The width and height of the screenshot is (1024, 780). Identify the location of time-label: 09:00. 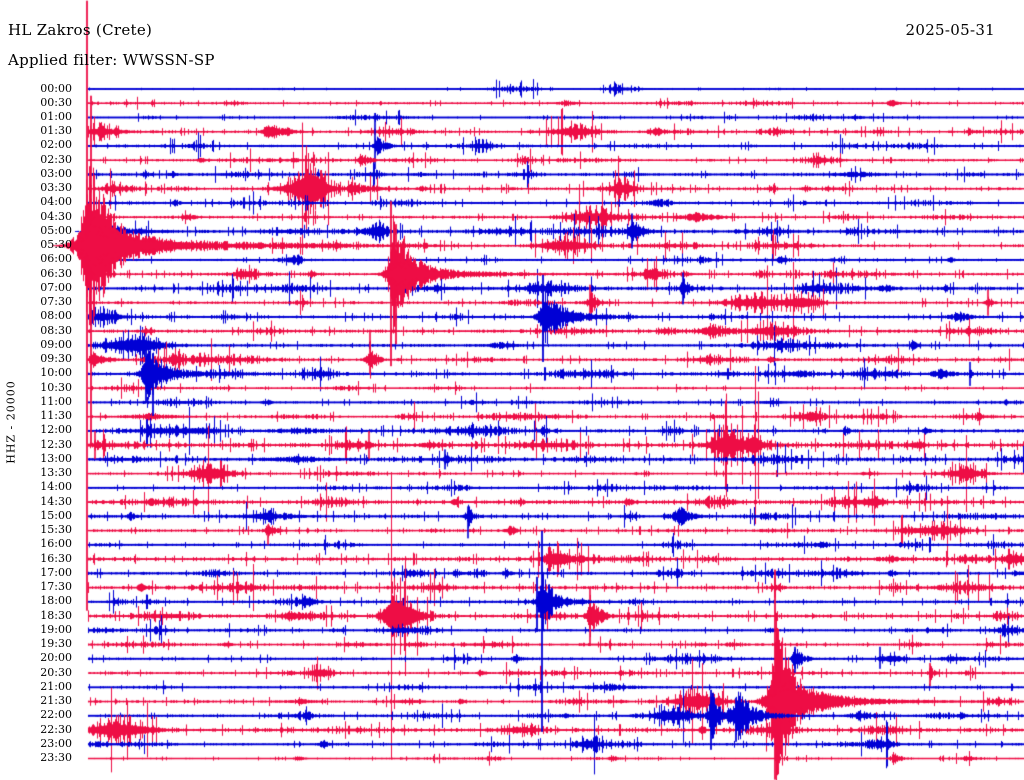
(56, 344).